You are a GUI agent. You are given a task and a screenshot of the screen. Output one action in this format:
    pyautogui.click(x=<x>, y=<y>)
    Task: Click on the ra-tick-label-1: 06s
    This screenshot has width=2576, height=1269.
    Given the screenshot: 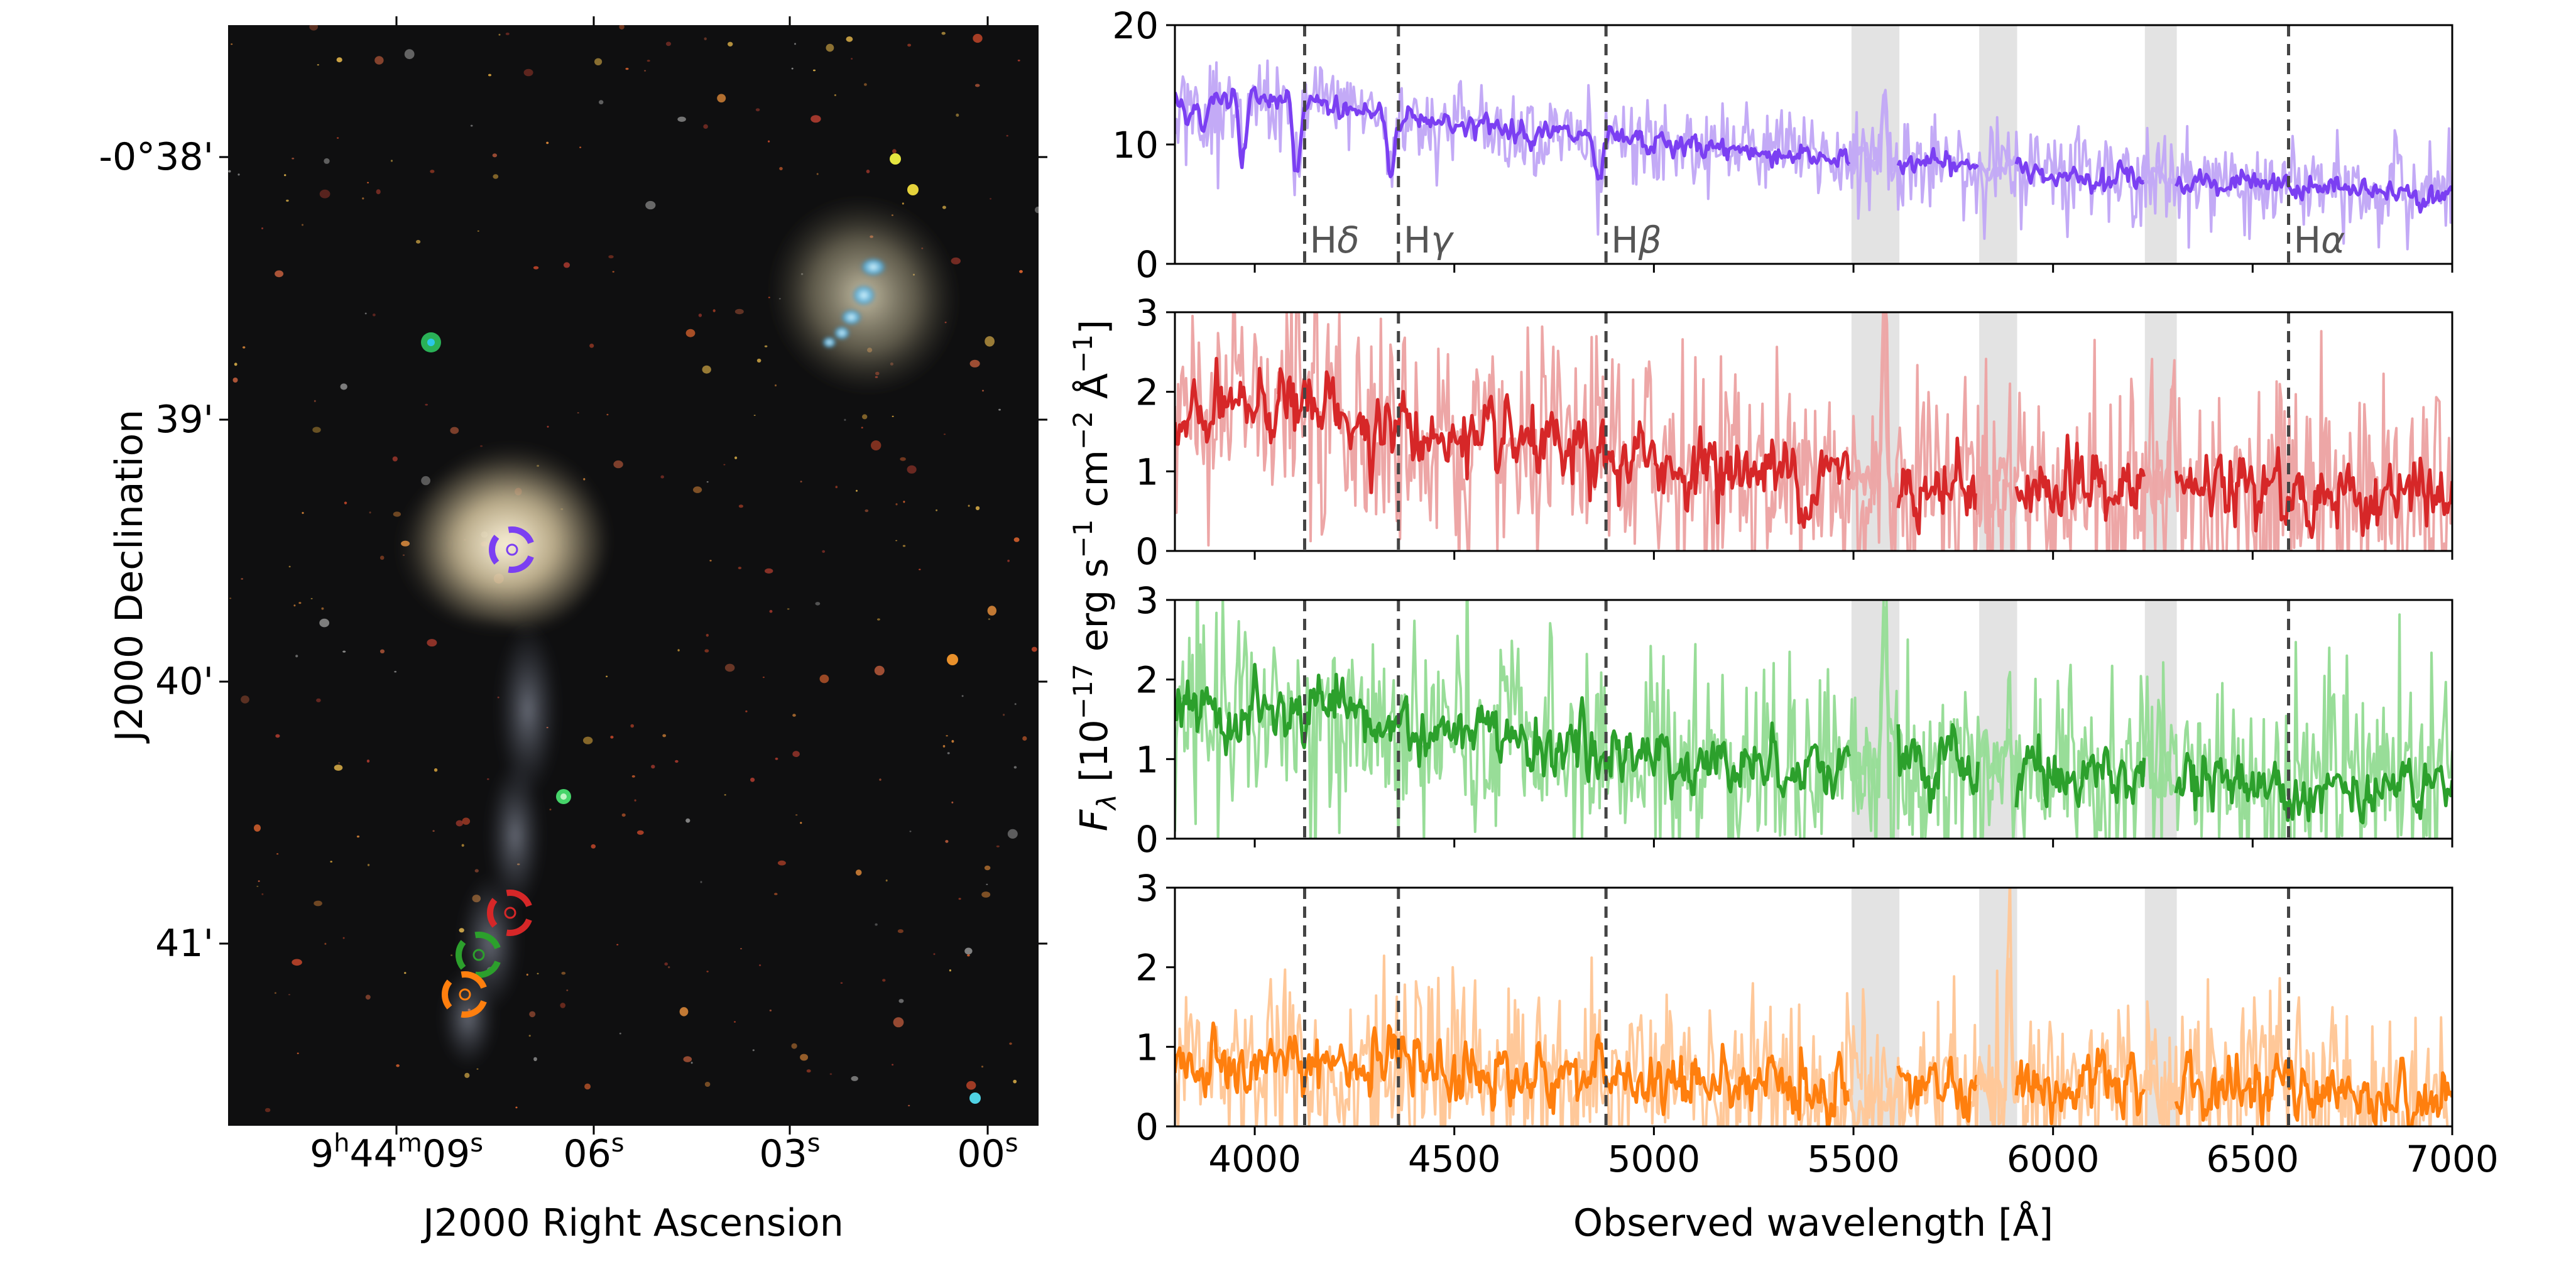 What is the action you would take?
    pyautogui.click(x=593, y=1152)
    